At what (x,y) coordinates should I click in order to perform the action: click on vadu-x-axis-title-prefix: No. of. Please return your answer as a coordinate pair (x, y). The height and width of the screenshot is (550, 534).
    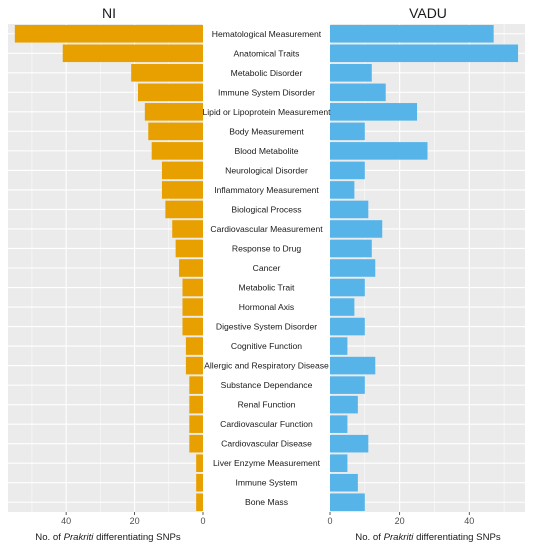
    Looking at the image, I should click on (369, 537).